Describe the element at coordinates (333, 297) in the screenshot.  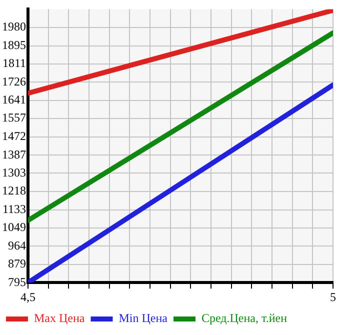
I see `x-tick-label: 5` at that location.